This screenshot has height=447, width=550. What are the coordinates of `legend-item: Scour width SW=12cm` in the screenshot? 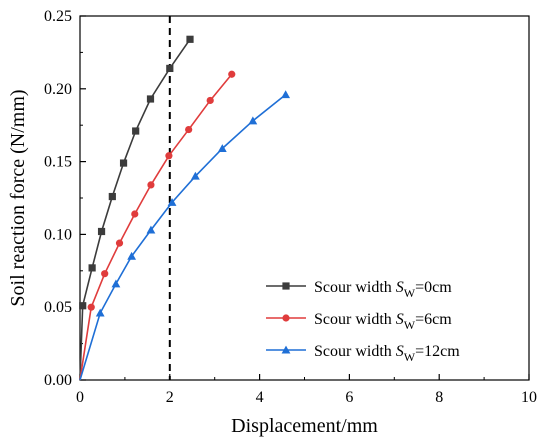 It's located at (363, 353).